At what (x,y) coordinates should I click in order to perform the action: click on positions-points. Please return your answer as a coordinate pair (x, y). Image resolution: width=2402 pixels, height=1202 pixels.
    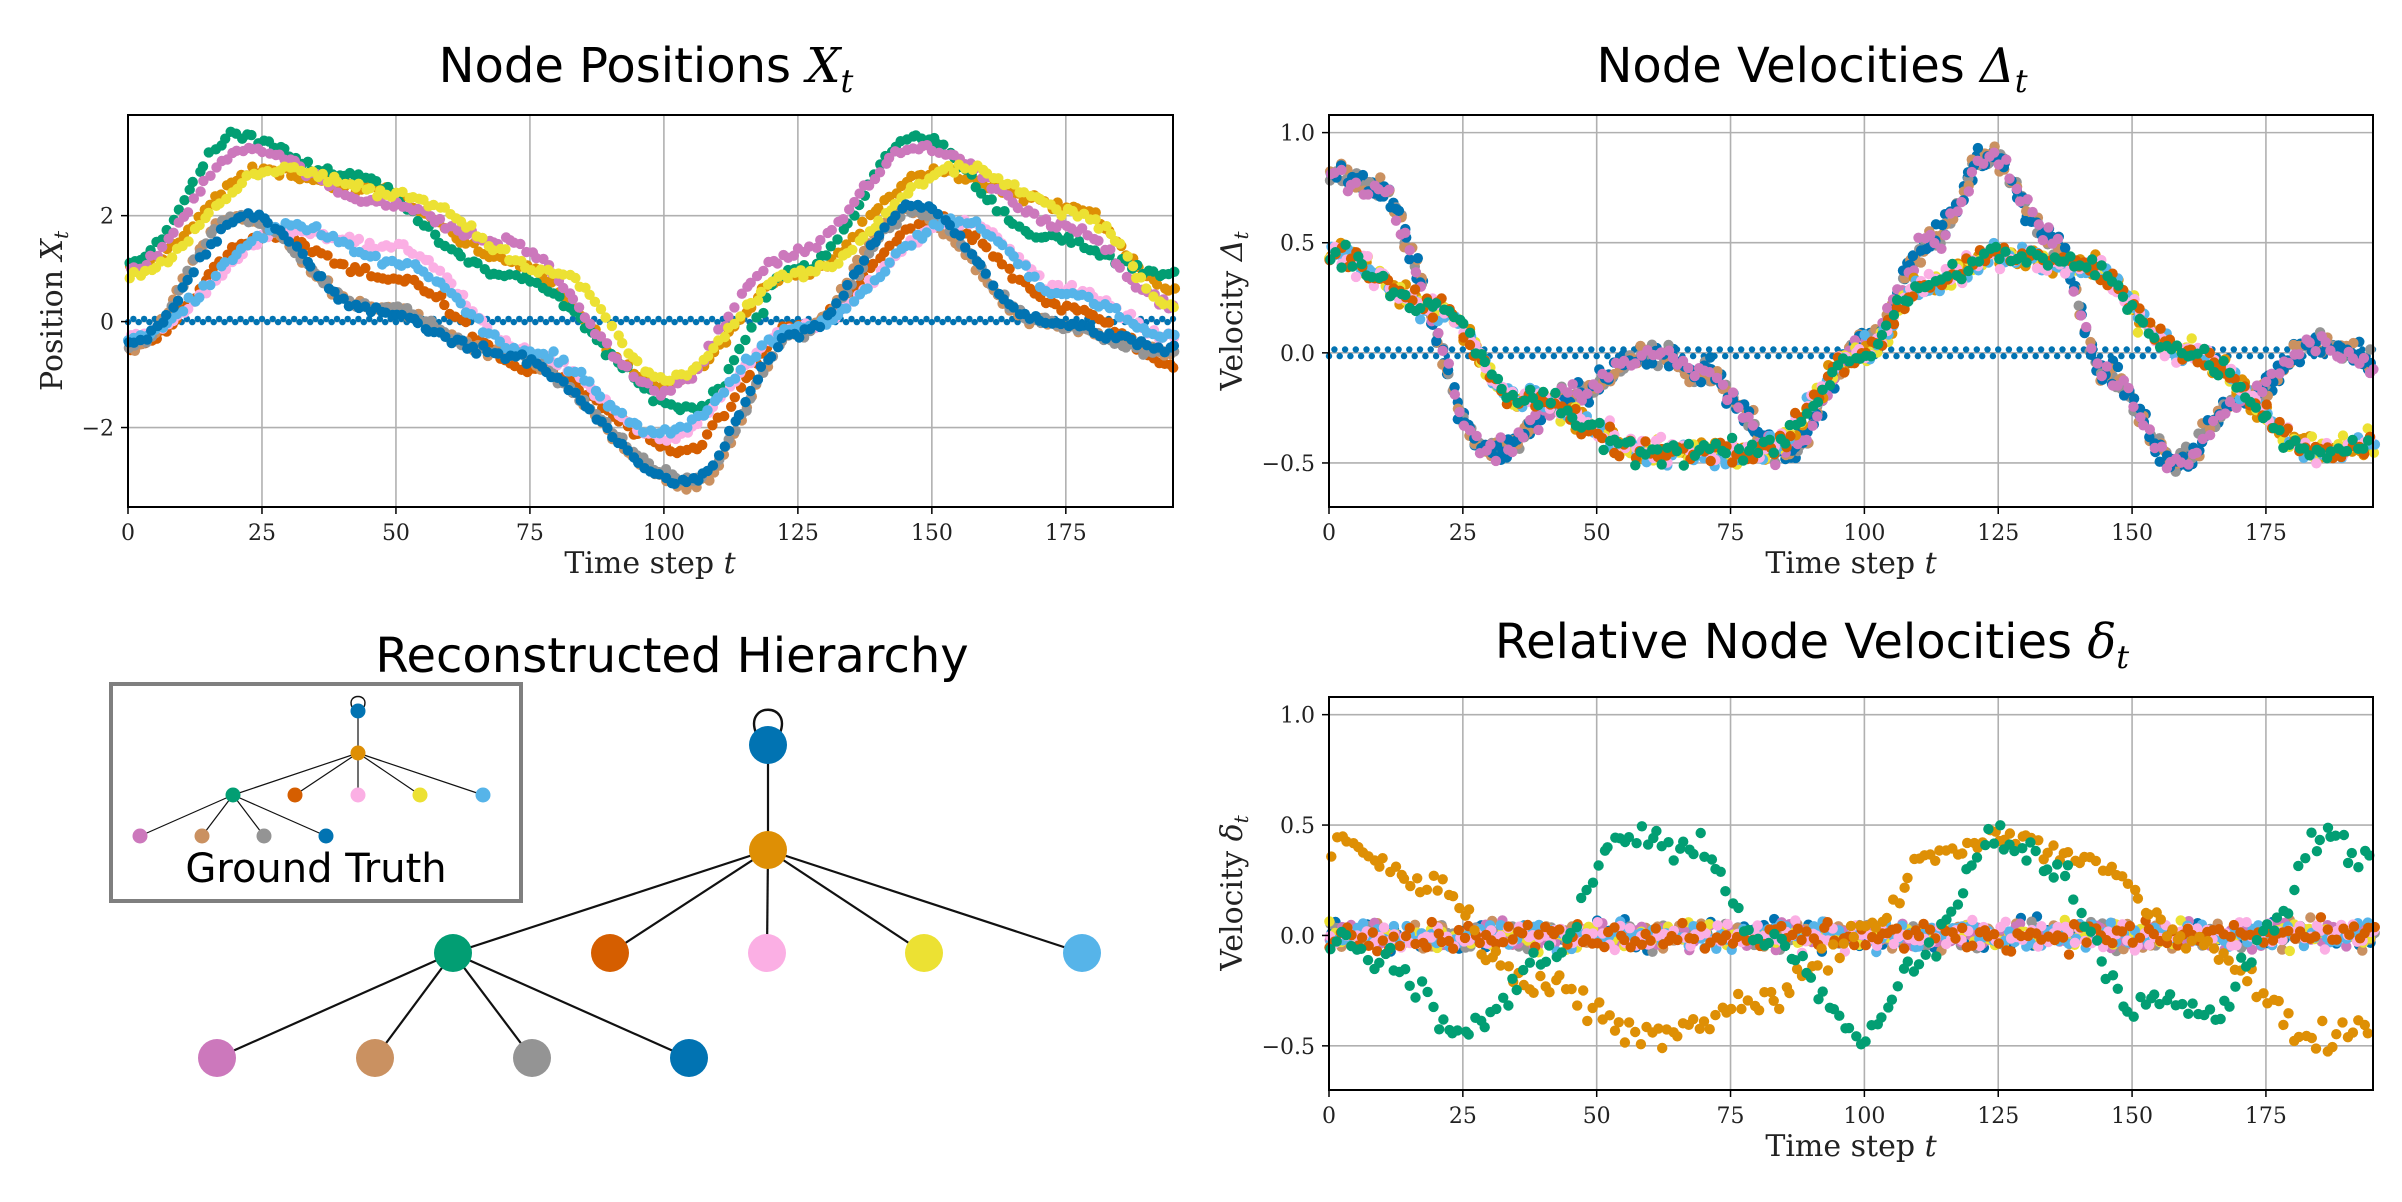
    Looking at the image, I should click on (651, 310).